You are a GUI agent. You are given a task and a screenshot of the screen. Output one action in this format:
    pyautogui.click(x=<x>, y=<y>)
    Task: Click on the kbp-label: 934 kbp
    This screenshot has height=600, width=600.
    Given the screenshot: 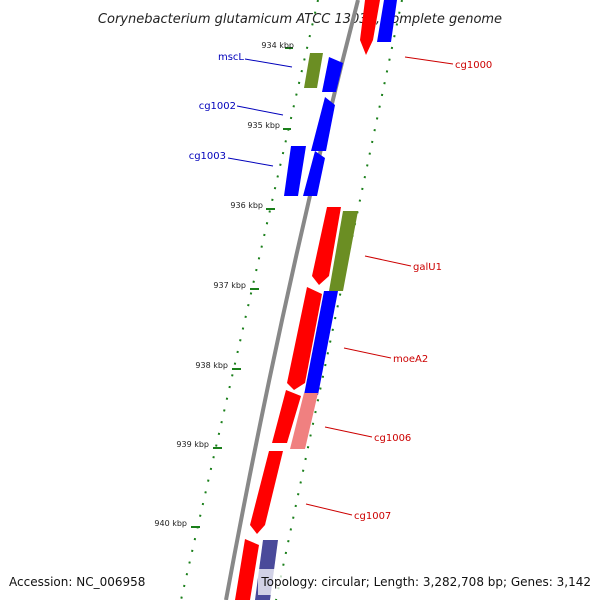 What is the action you would take?
    pyautogui.click(x=277, y=45)
    